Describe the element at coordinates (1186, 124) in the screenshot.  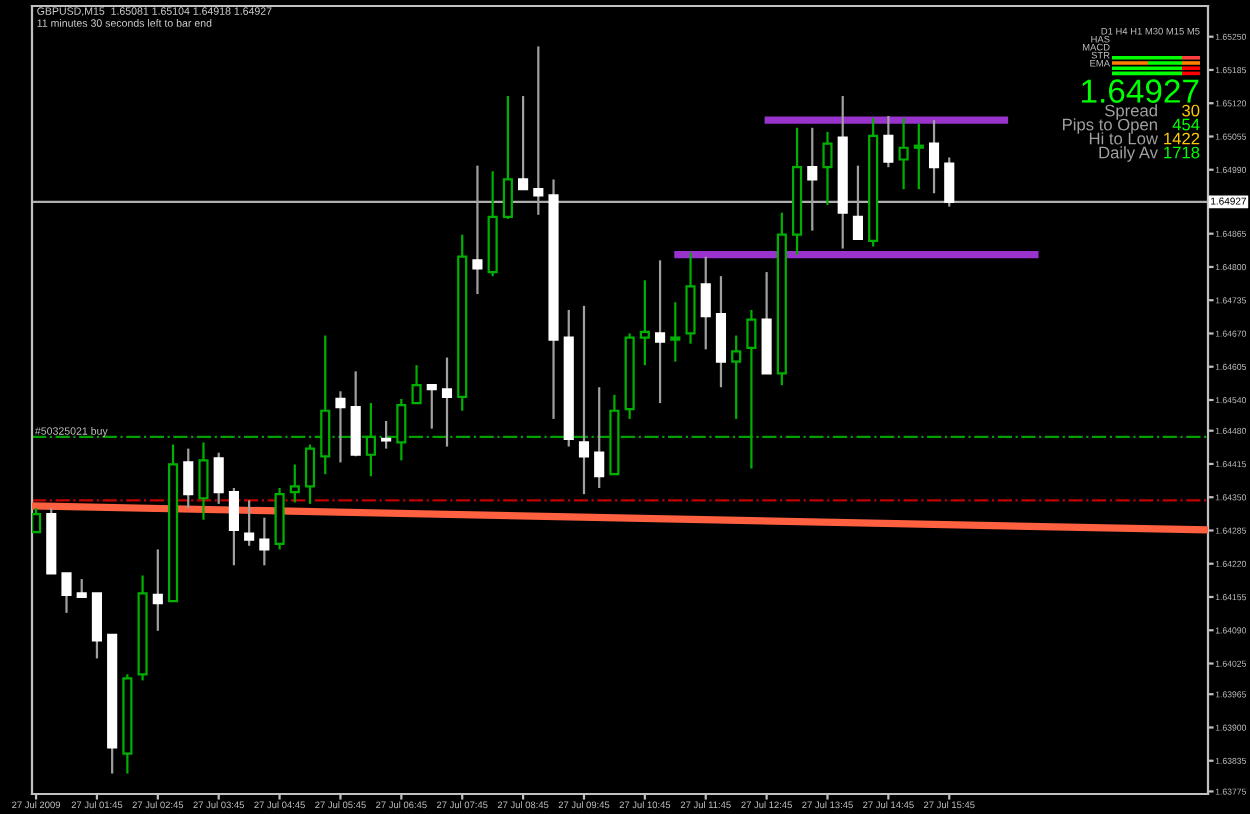
I see `annotation: 454` at that location.